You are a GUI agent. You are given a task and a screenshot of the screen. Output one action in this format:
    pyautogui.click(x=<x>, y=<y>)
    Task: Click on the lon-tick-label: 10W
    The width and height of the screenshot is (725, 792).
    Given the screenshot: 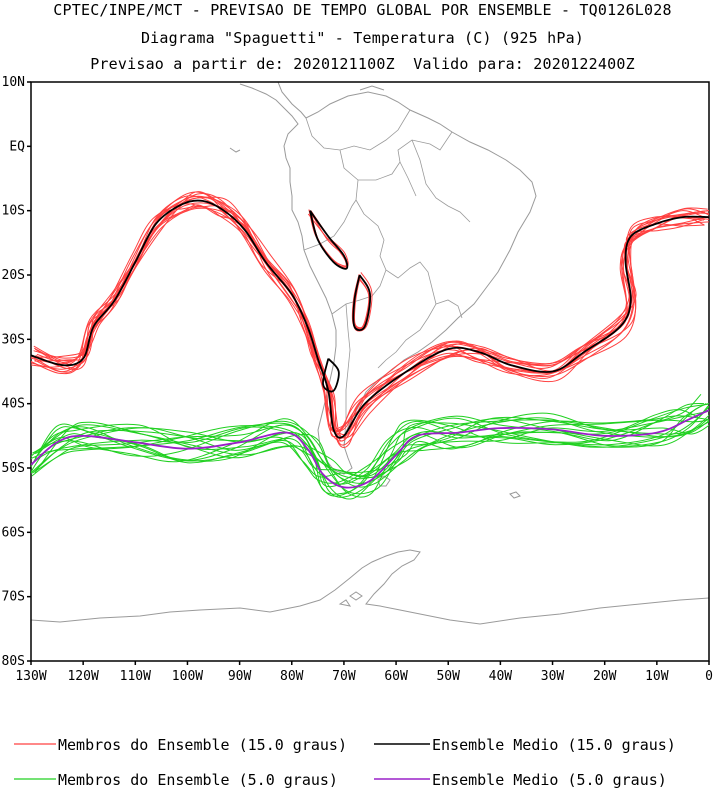 What is the action you would take?
    pyautogui.click(x=657, y=676)
    